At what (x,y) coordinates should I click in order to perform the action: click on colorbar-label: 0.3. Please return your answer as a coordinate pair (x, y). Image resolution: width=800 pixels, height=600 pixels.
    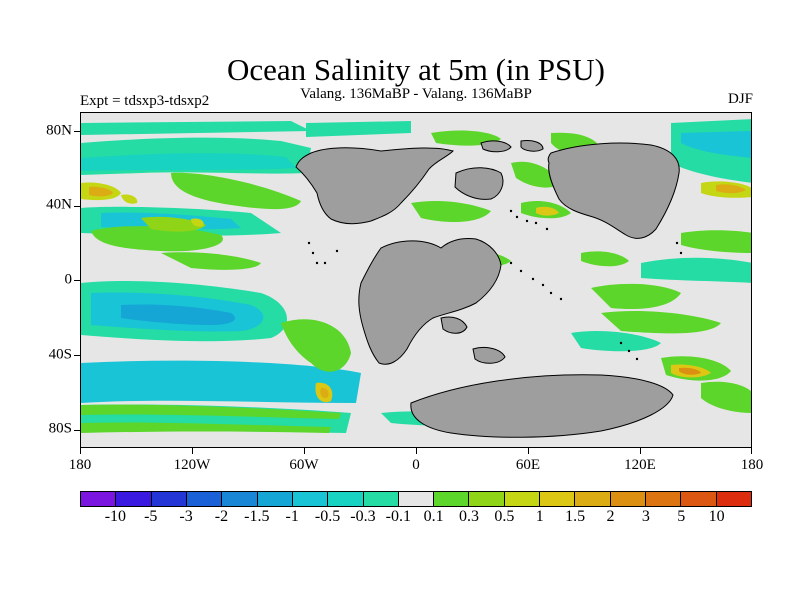
    Looking at the image, I should click on (469, 516).